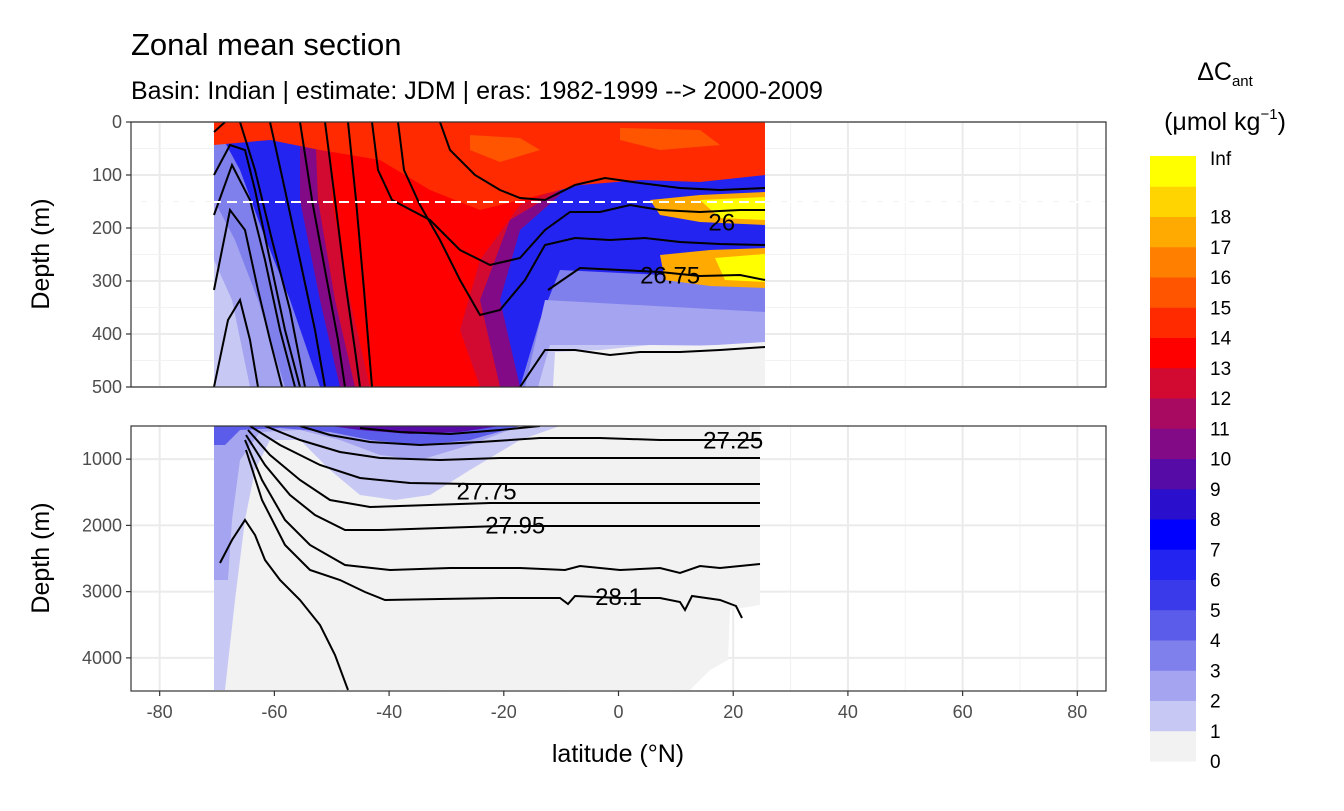  What do you see at coordinates (1215, 762) in the screenshot?
I see `legend-tick-label: 0` at bounding box center [1215, 762].